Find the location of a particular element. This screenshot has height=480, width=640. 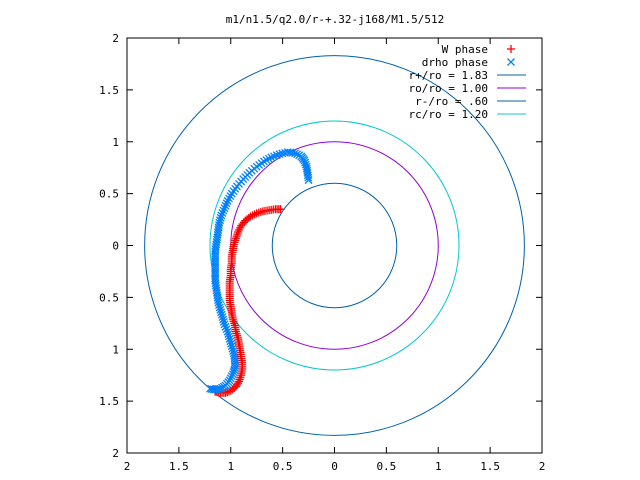

legend-label: rc/ro = 1.20 is located at coordinates (448, 114).